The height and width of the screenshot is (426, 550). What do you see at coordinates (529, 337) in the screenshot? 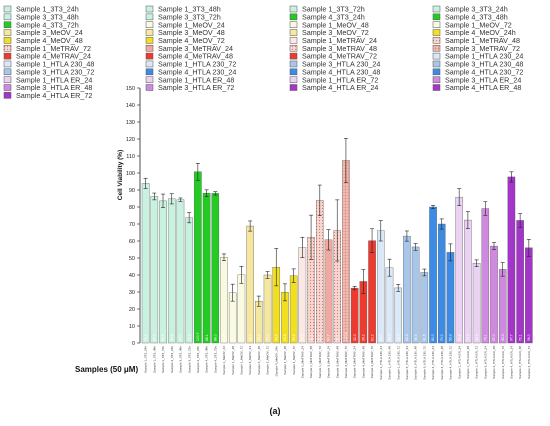
I see `bar-value-label: 56.0` at bounding box center [529, 337].